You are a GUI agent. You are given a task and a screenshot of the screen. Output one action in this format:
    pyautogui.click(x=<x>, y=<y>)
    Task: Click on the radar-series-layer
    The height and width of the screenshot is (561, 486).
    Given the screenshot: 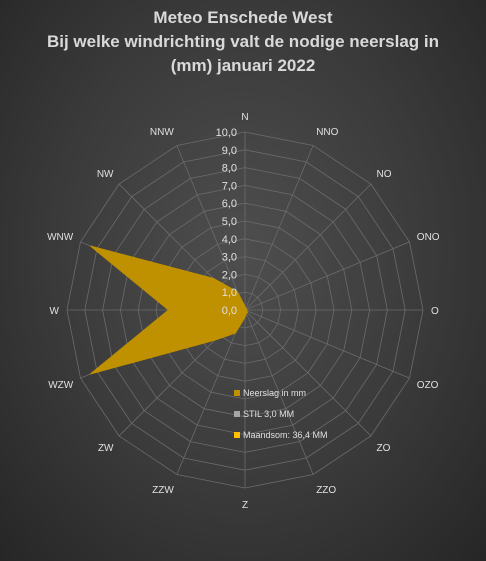 What is the action you would take?
    pyautogui.click(x=169, y=310)
    